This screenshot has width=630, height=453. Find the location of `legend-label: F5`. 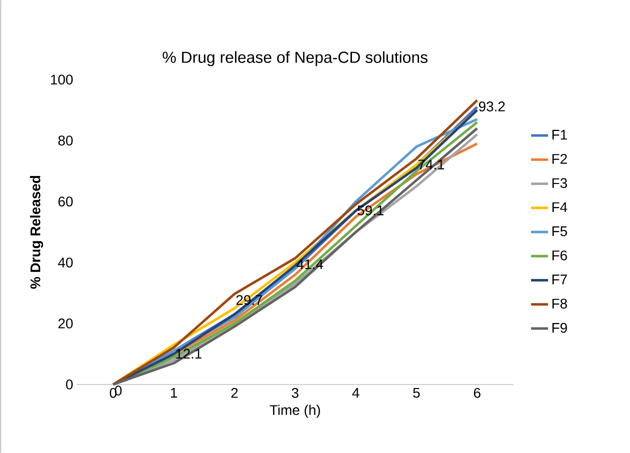

legend-label: F5 is located at coordinates (560, 231).